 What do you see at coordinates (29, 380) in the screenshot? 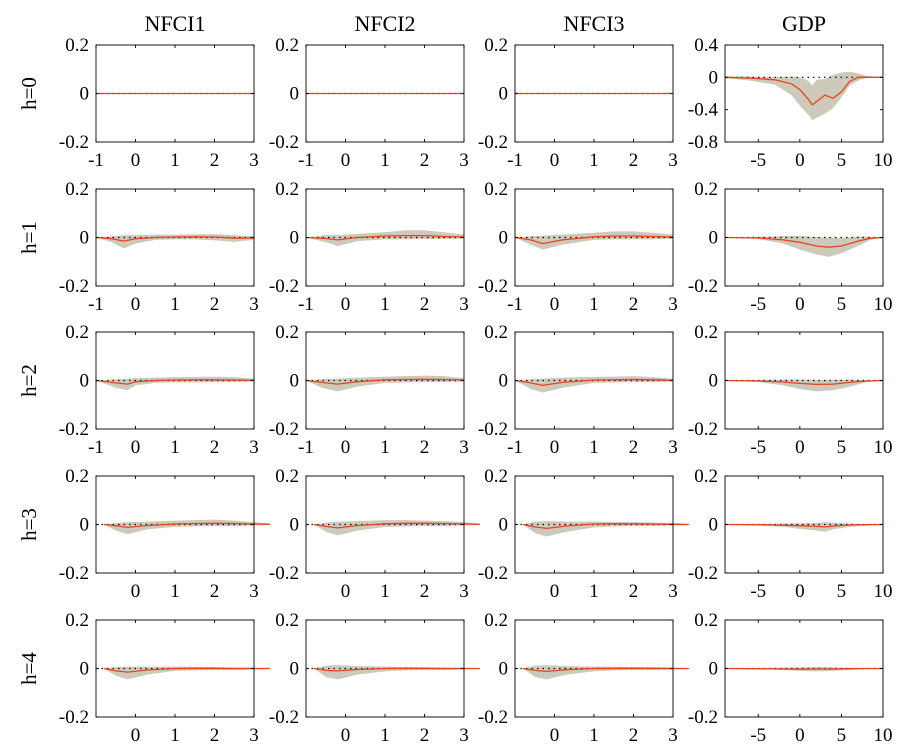
I see `row-label-h=2: h=2` at bounding box center [29, 380].